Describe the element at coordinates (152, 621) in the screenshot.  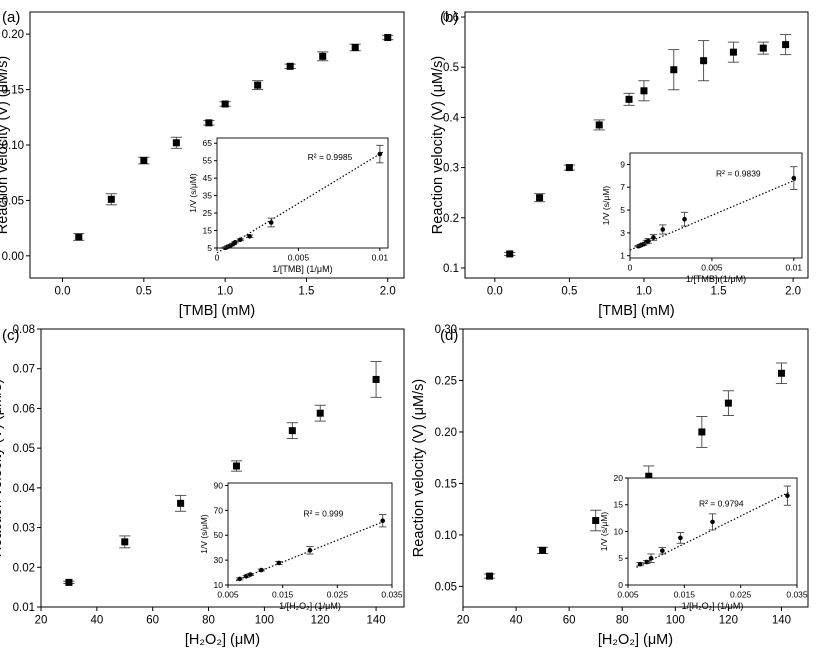
I see `x-tick-label: 60` at that location.